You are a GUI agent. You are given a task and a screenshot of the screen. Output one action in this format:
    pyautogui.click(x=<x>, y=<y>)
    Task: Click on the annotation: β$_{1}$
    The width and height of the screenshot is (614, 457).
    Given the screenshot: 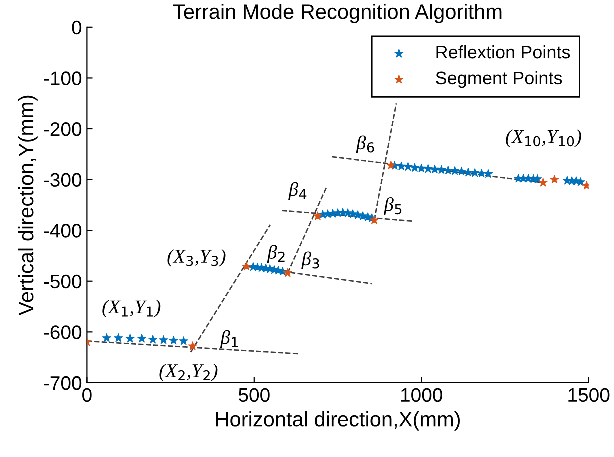 What is the action you would take?
    pyautogui.click(x=229, y=339)
    